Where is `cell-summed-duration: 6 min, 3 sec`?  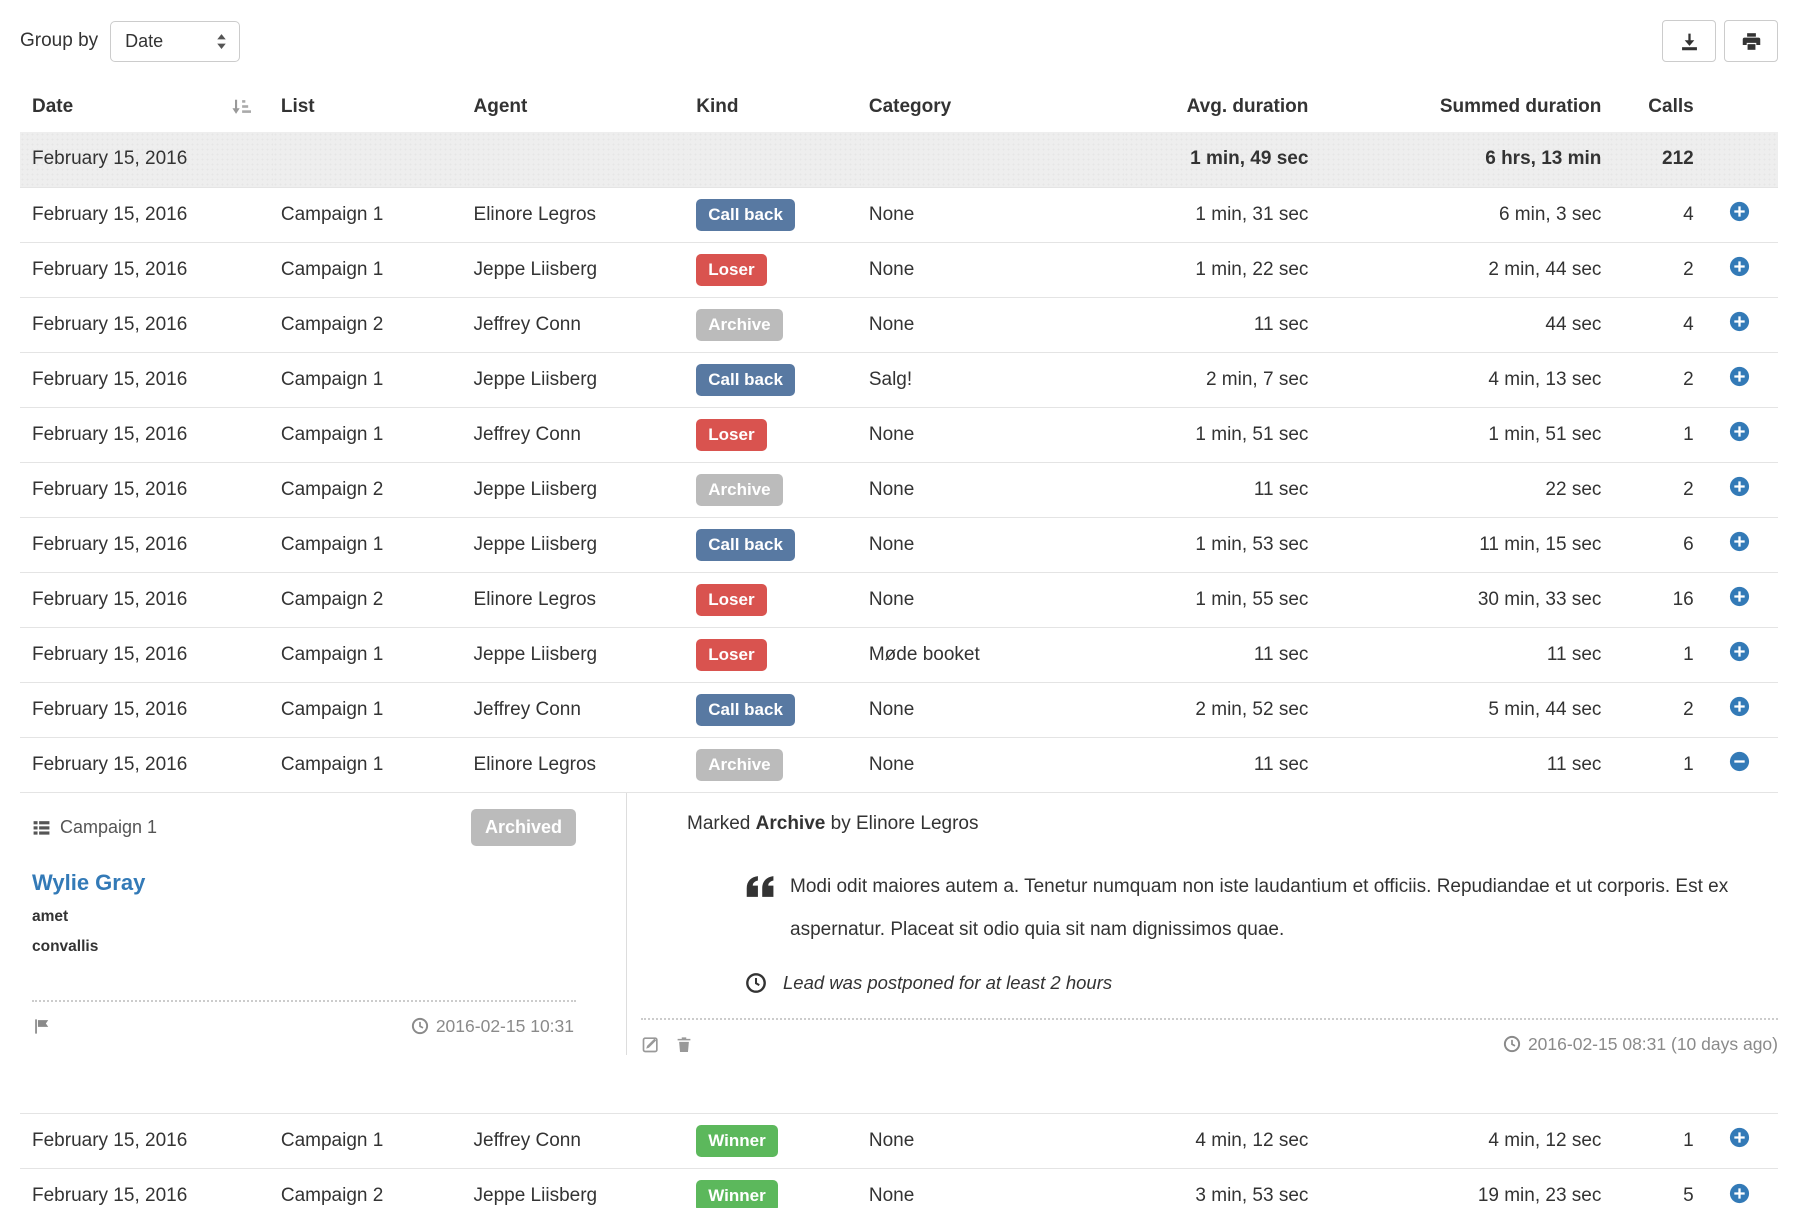 cell-summed-duration: 6 min, 3 sec is located at coordinates (1463, 214).